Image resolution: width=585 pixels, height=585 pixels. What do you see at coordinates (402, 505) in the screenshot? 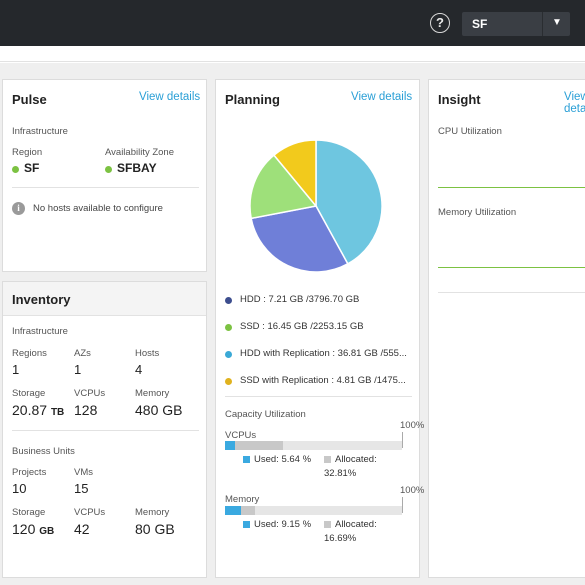
I see `memory-max-tick` at bounding box center [402, 505].